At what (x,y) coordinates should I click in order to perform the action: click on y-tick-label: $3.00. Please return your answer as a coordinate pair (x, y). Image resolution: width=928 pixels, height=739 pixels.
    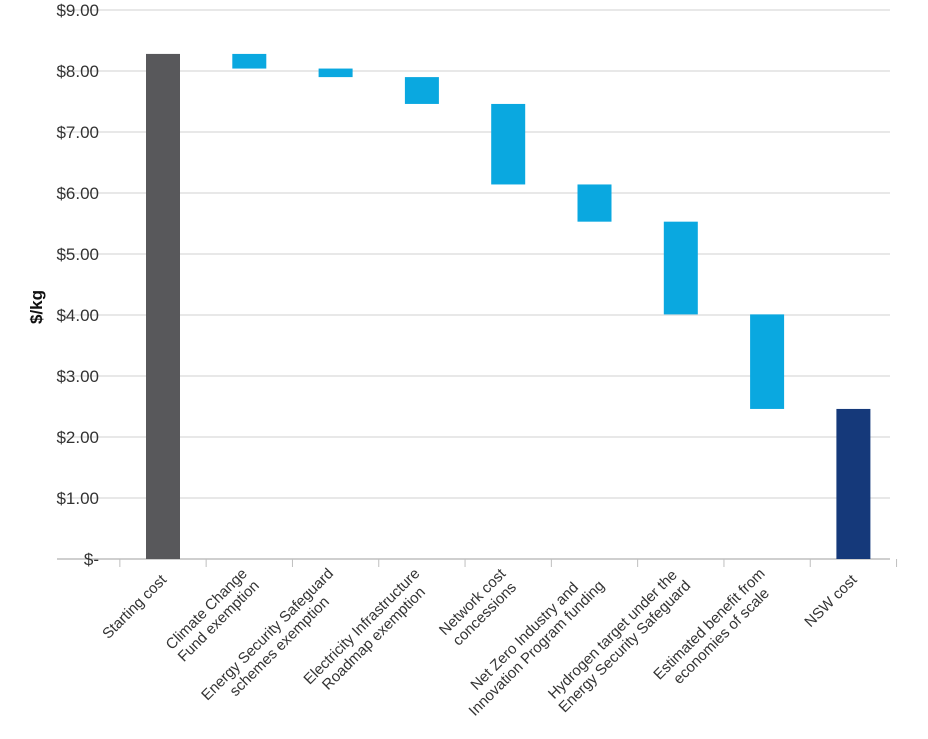
    Looking at the image, I should click on (77, 376).